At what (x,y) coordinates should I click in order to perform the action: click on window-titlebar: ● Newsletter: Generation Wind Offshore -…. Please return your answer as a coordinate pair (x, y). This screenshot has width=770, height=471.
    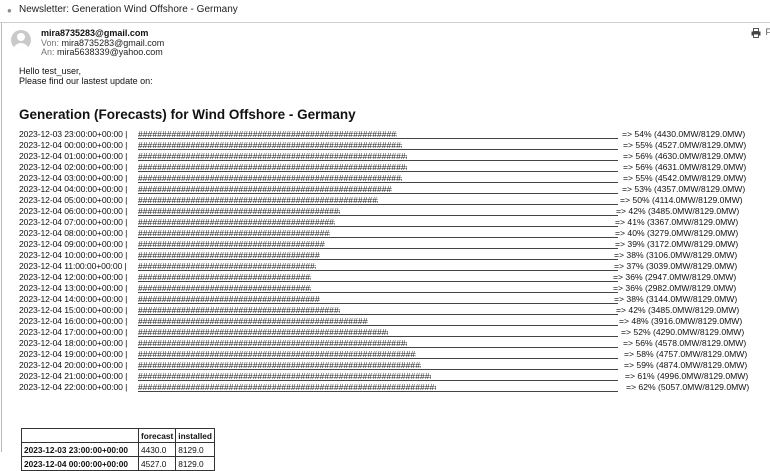
    Looking at the image, I should click on (385, 11).